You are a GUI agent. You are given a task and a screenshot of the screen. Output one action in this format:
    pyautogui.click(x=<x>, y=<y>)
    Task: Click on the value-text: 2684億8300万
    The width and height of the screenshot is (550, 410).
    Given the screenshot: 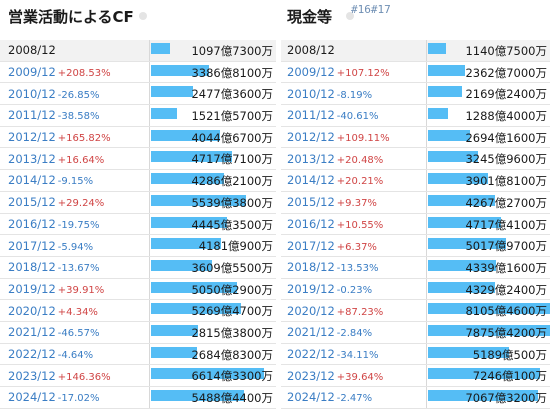 What is the action you would take?
    pyautogui.click(x=232, y=354)
    